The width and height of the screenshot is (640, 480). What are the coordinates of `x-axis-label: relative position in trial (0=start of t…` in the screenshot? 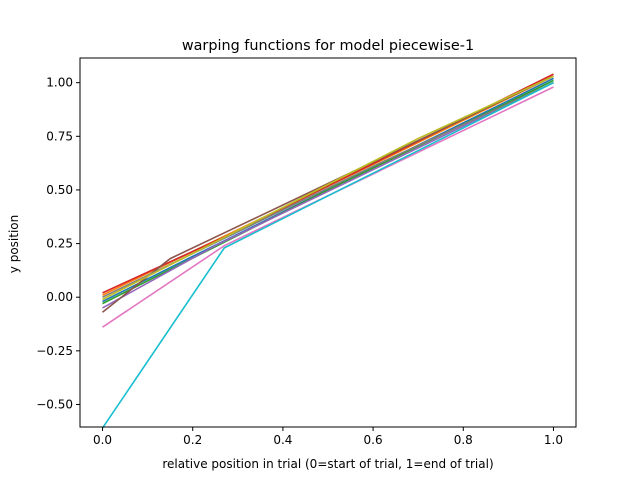 It's located at (327, 464).